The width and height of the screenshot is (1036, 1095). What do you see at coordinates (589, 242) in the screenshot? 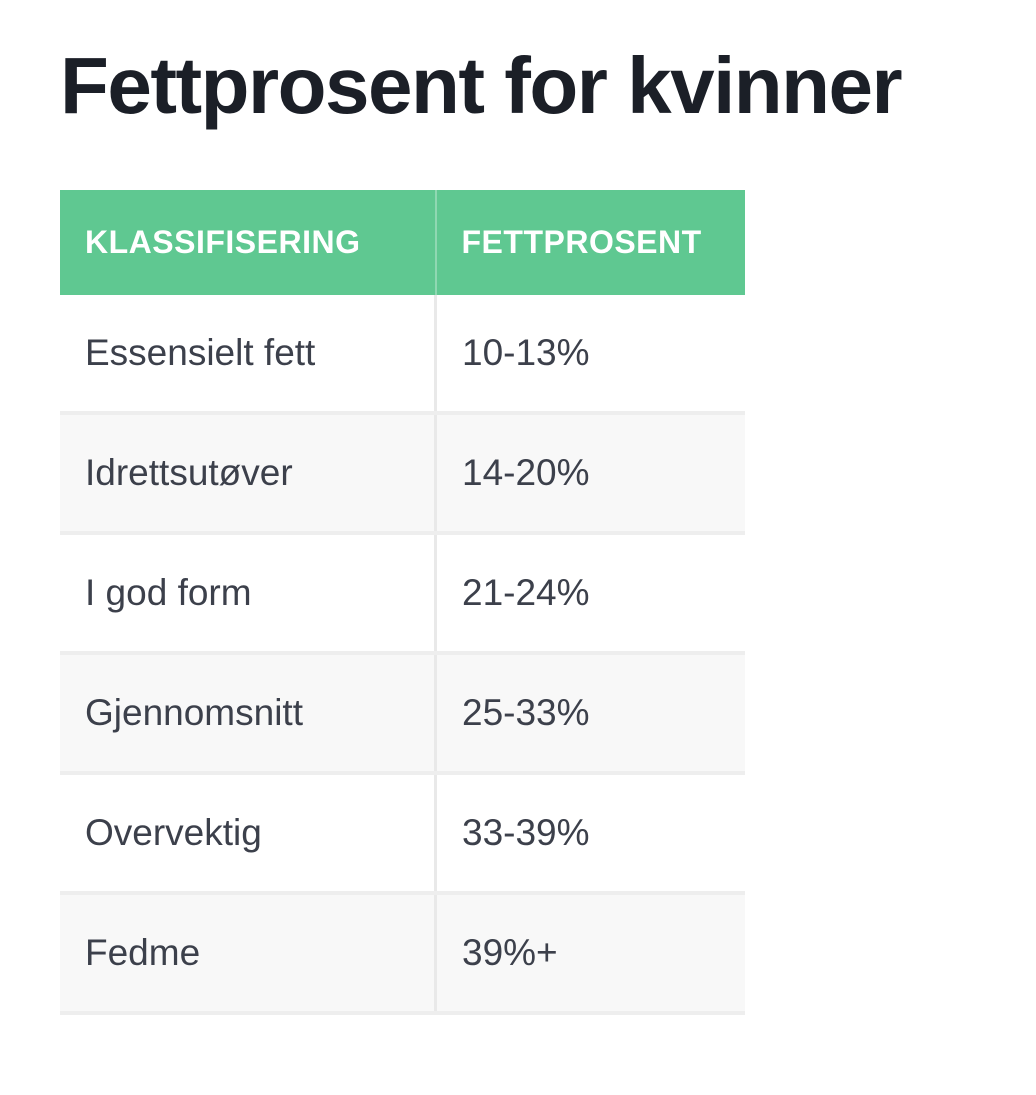
I see `header-fat-percent: FETTPROSENT` at bounding box center [589, 242].